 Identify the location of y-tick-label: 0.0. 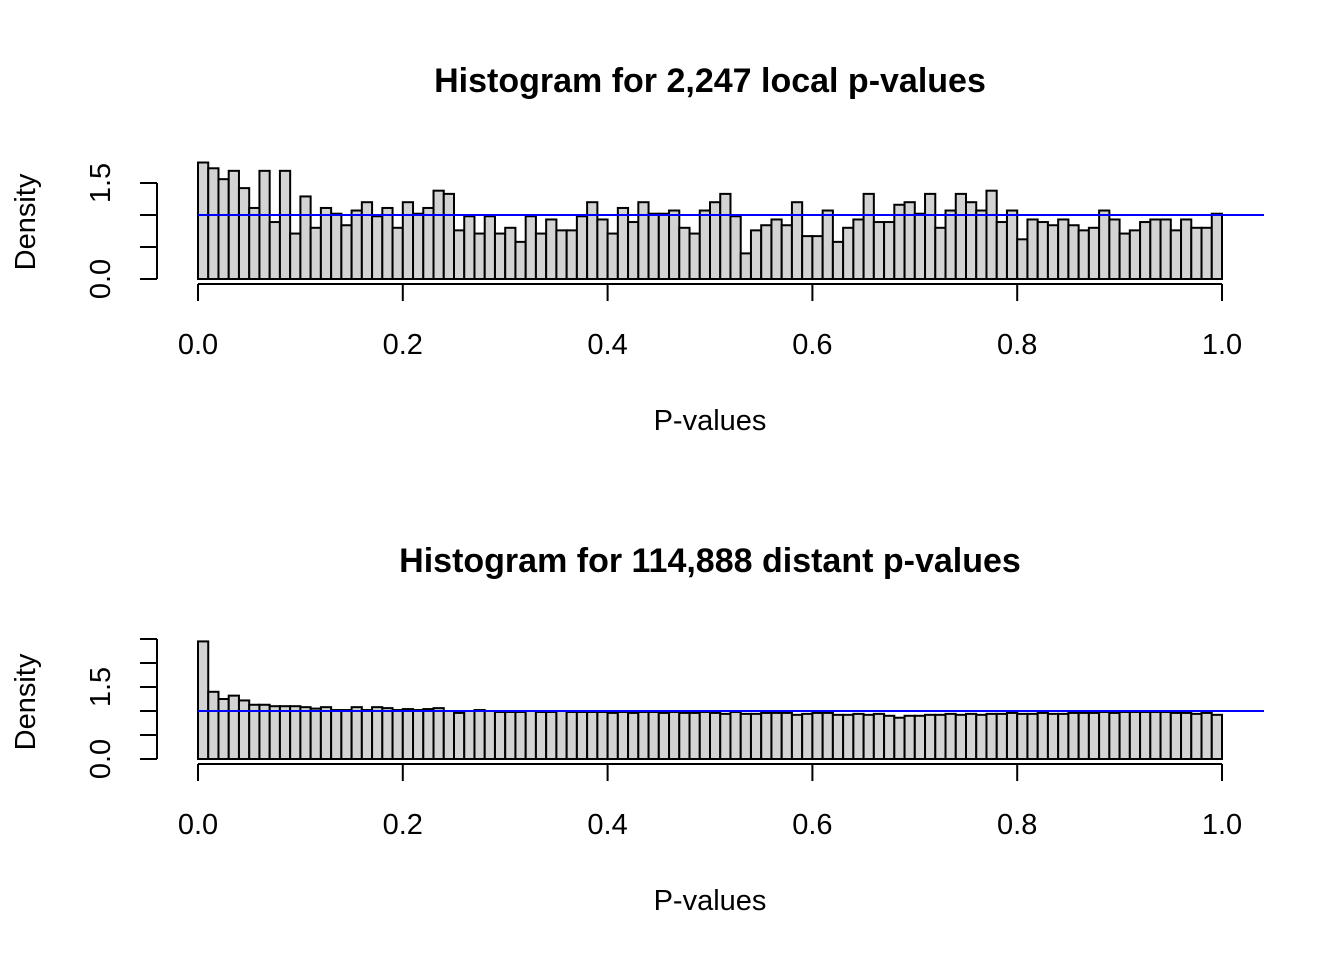
(101, 279).